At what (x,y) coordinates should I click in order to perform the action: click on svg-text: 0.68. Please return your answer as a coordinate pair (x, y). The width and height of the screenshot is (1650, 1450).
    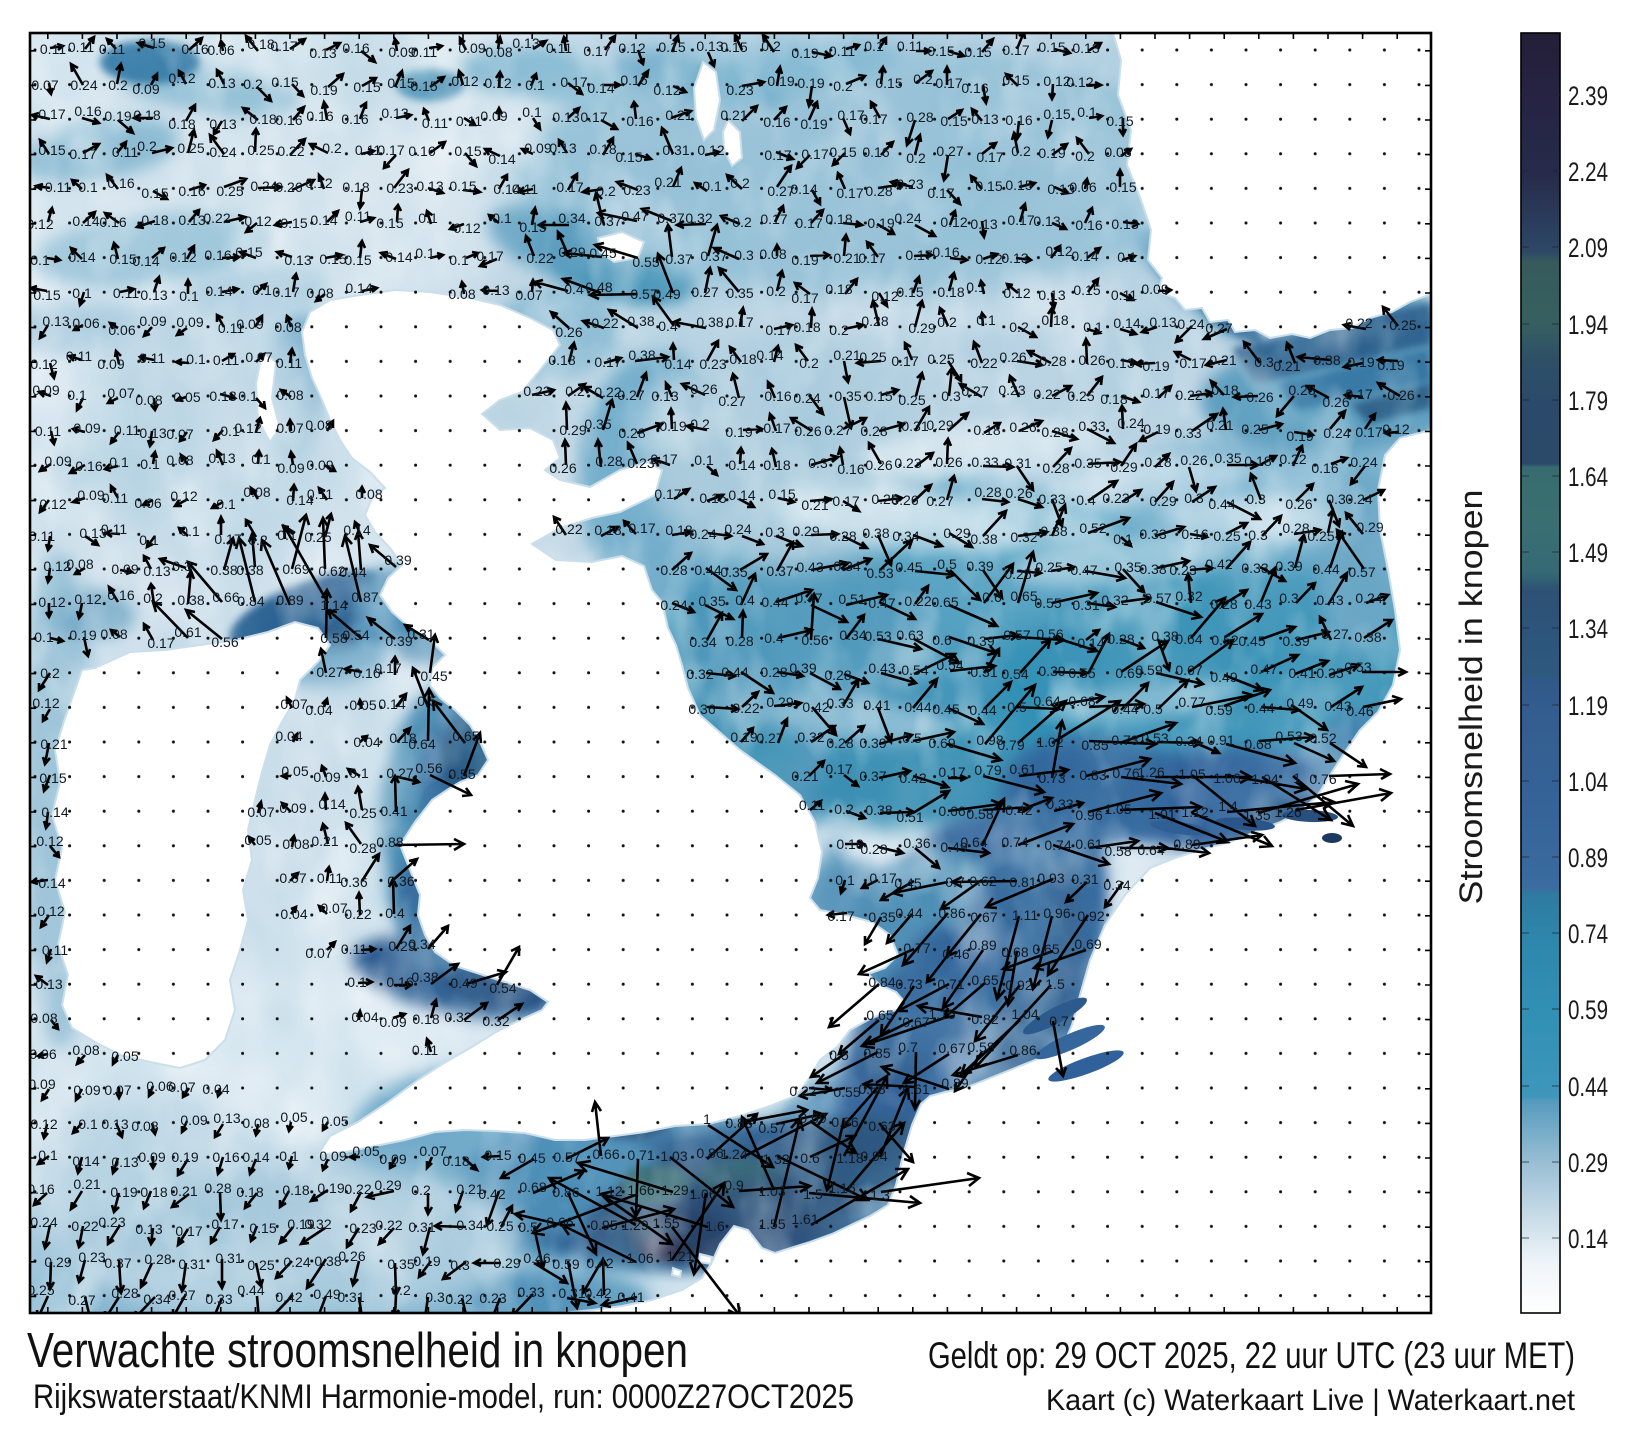
    Looking at the image, I should click on (532, 1187).